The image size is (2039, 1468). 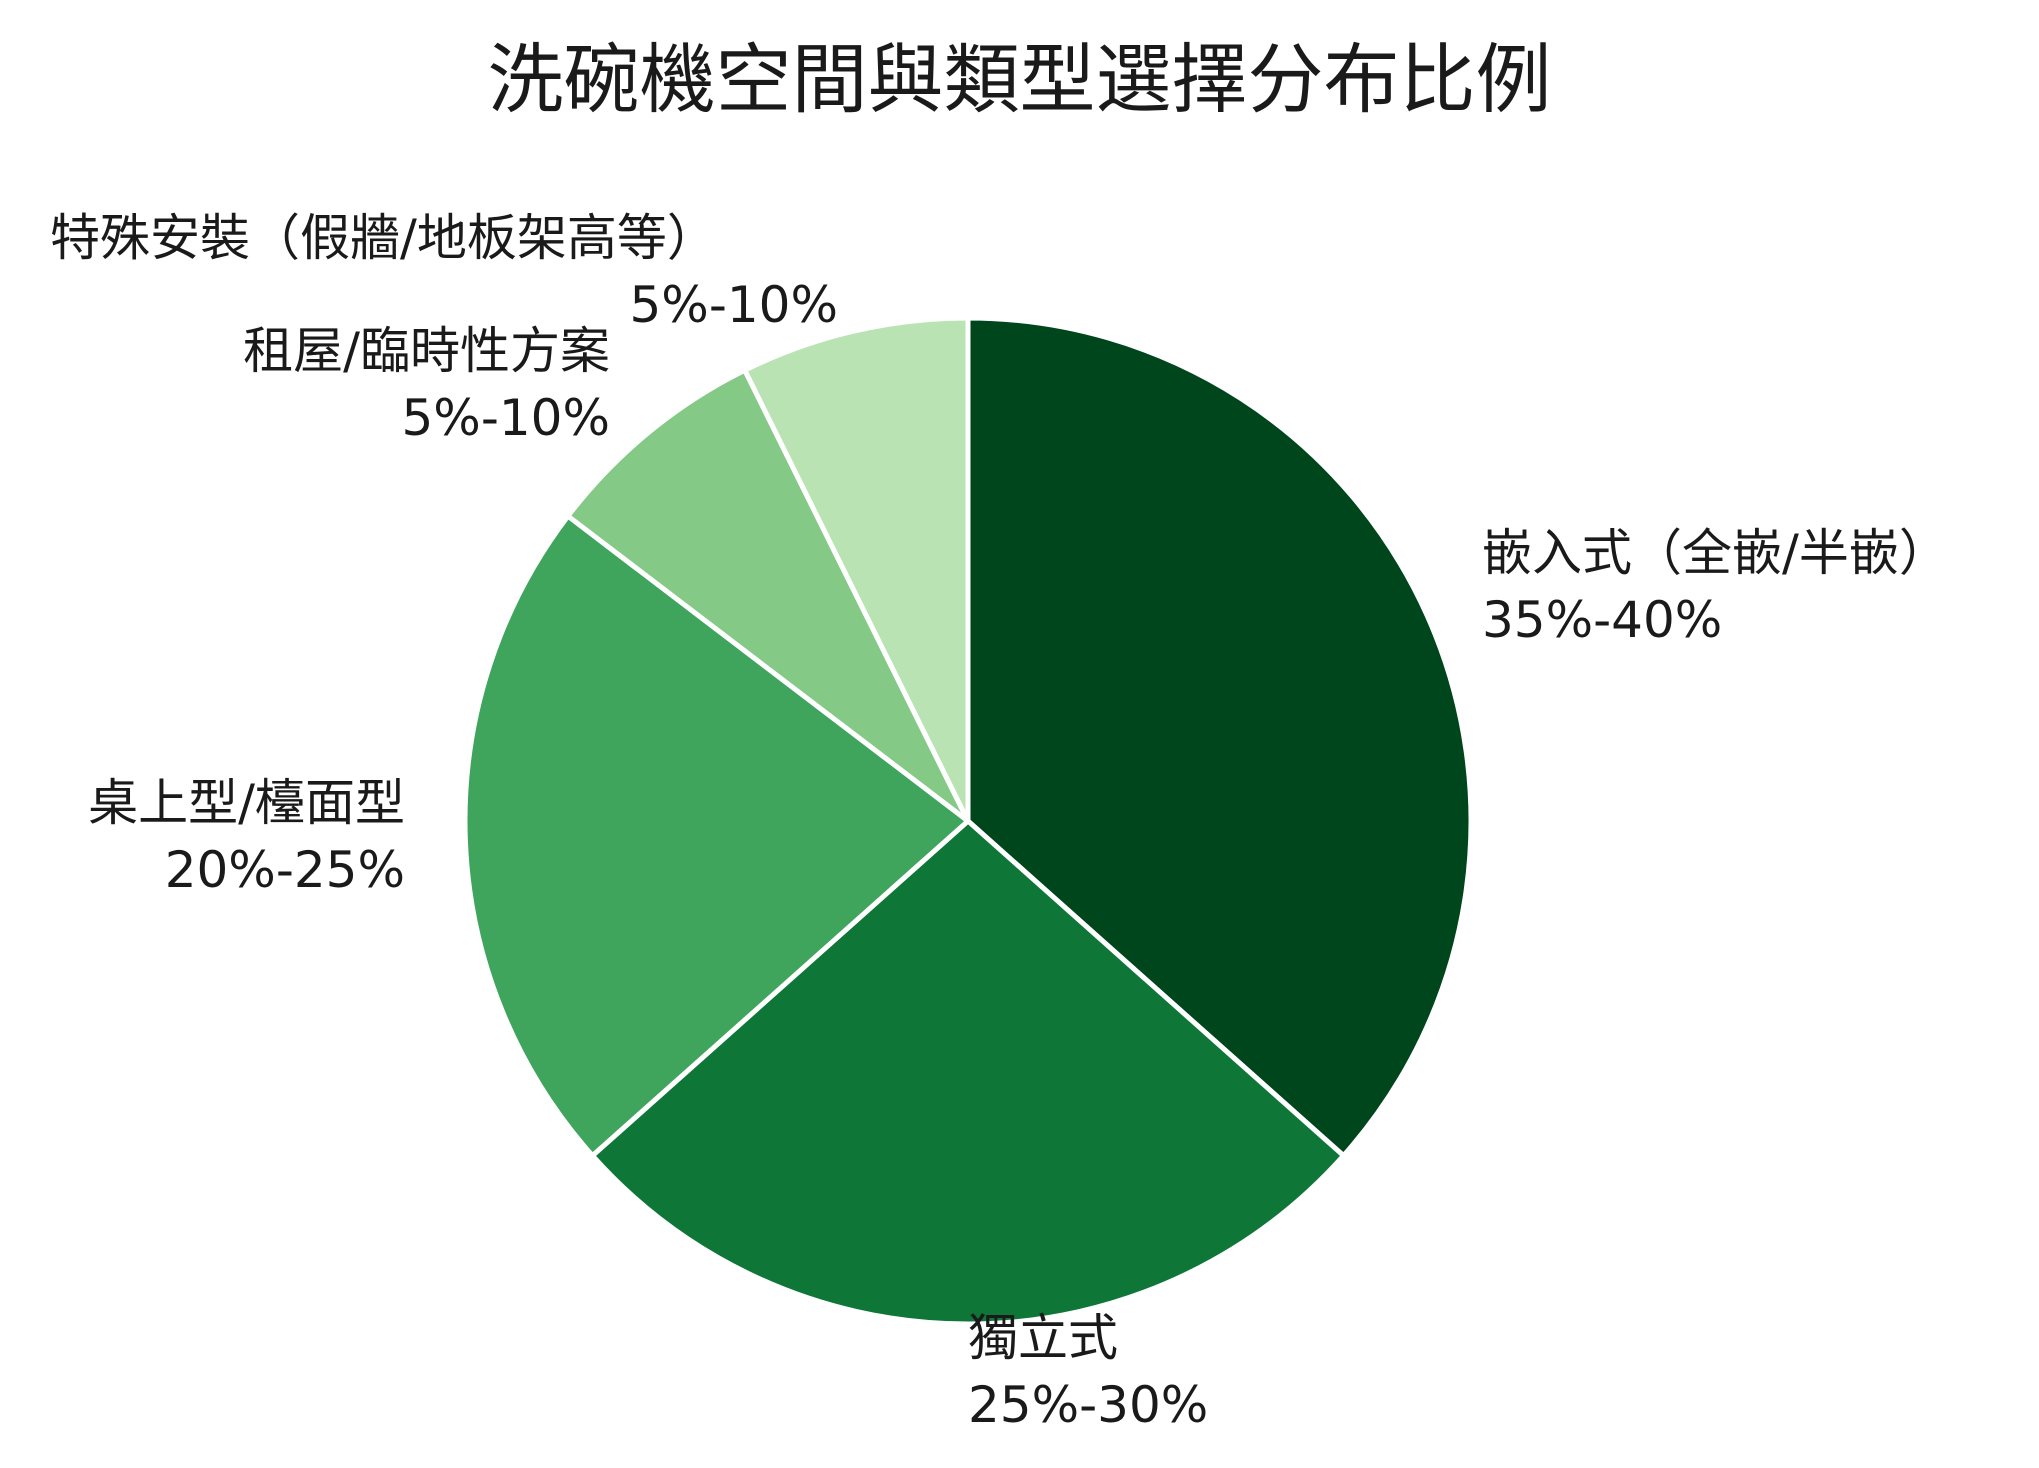 What do you see at coordinates (383, 238) in the screenshot?
I see `slice-label-name-5: 特殊安裝（假牆/地板架高等）` at bounding box center [383, 238].